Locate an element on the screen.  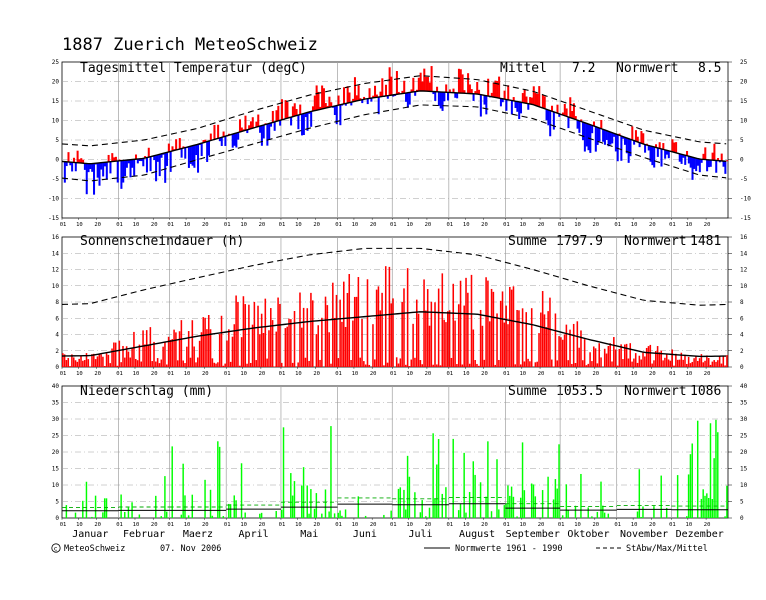
y-tick-right: 10 is located at coordinates (744, 485).